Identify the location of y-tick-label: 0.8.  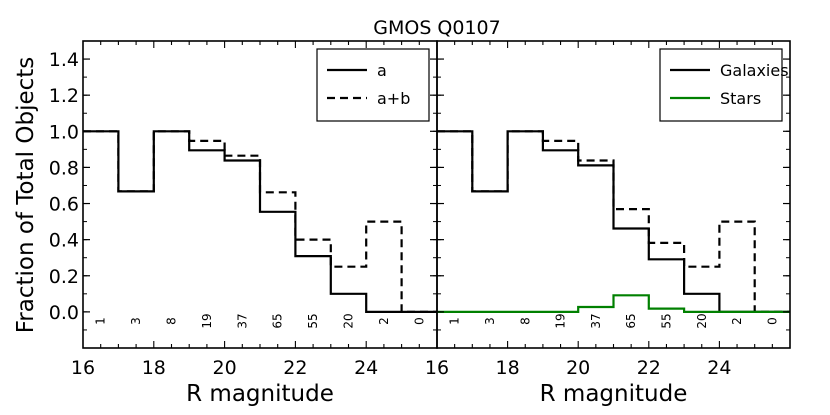
(64, 168).